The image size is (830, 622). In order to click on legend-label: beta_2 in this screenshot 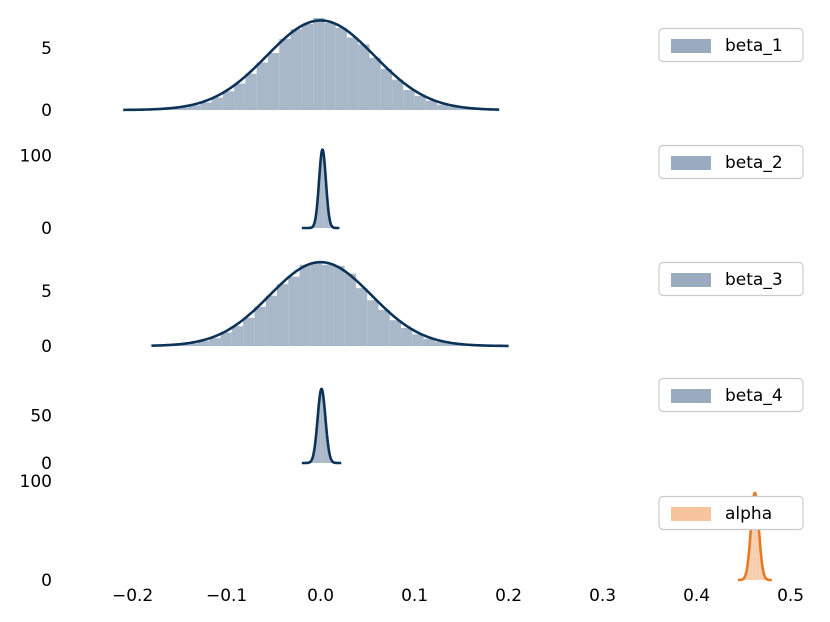, I will do `click(754, 163)`.